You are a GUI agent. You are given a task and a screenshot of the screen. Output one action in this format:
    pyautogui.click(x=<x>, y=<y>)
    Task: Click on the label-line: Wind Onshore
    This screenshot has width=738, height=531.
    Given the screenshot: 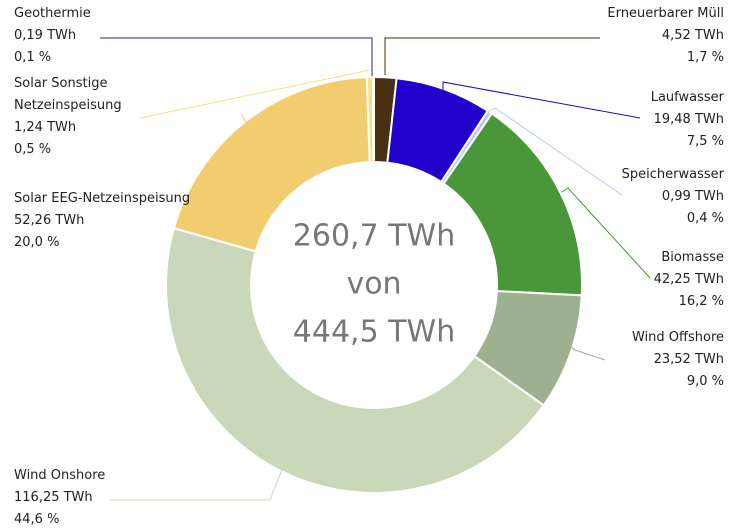 What is the action you would take?
    pyautogui.click(x=60, y=475)
    